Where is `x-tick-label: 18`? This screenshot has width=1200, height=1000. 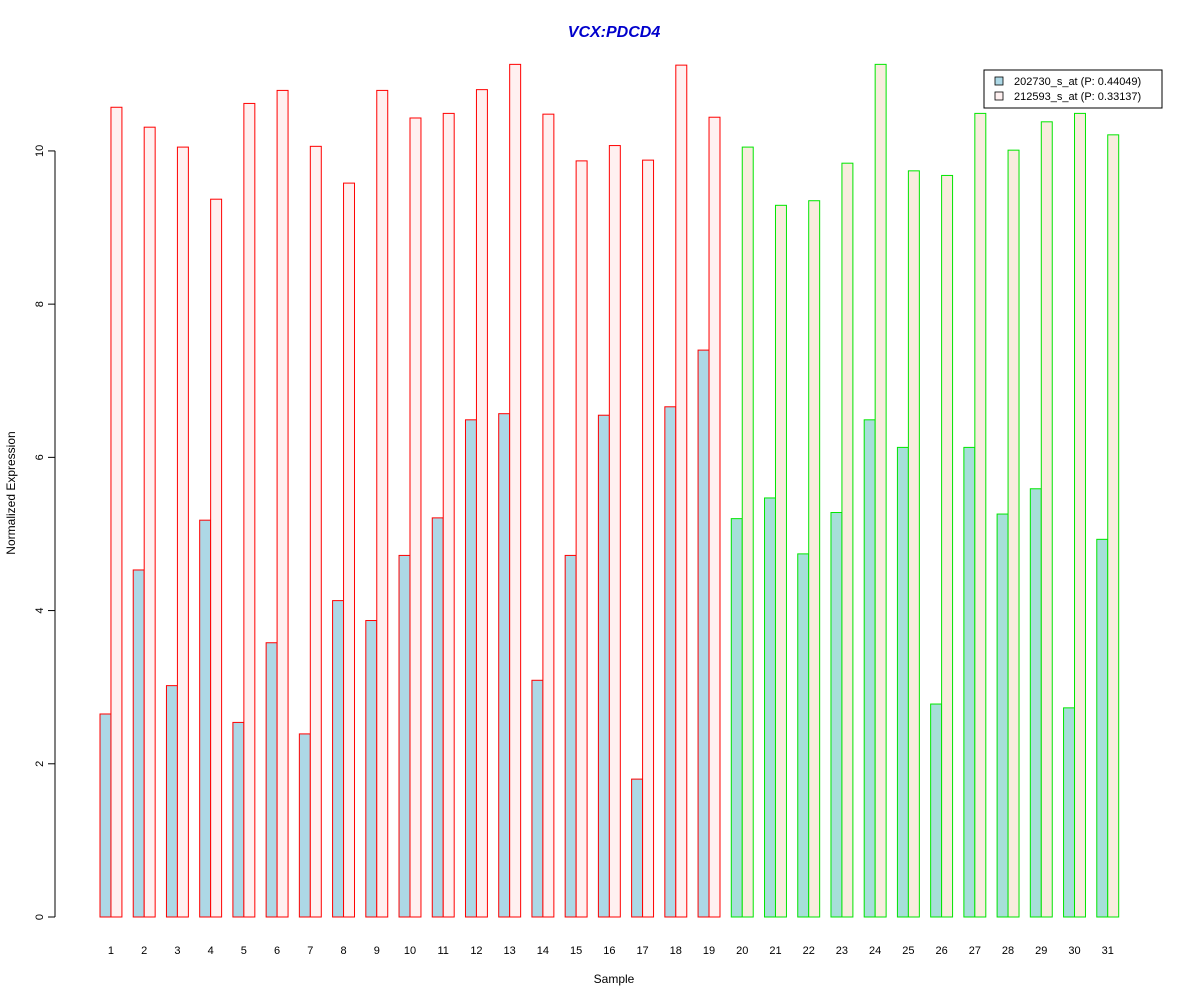 x-tick-label: 18 is located at coordinates (676, 951).